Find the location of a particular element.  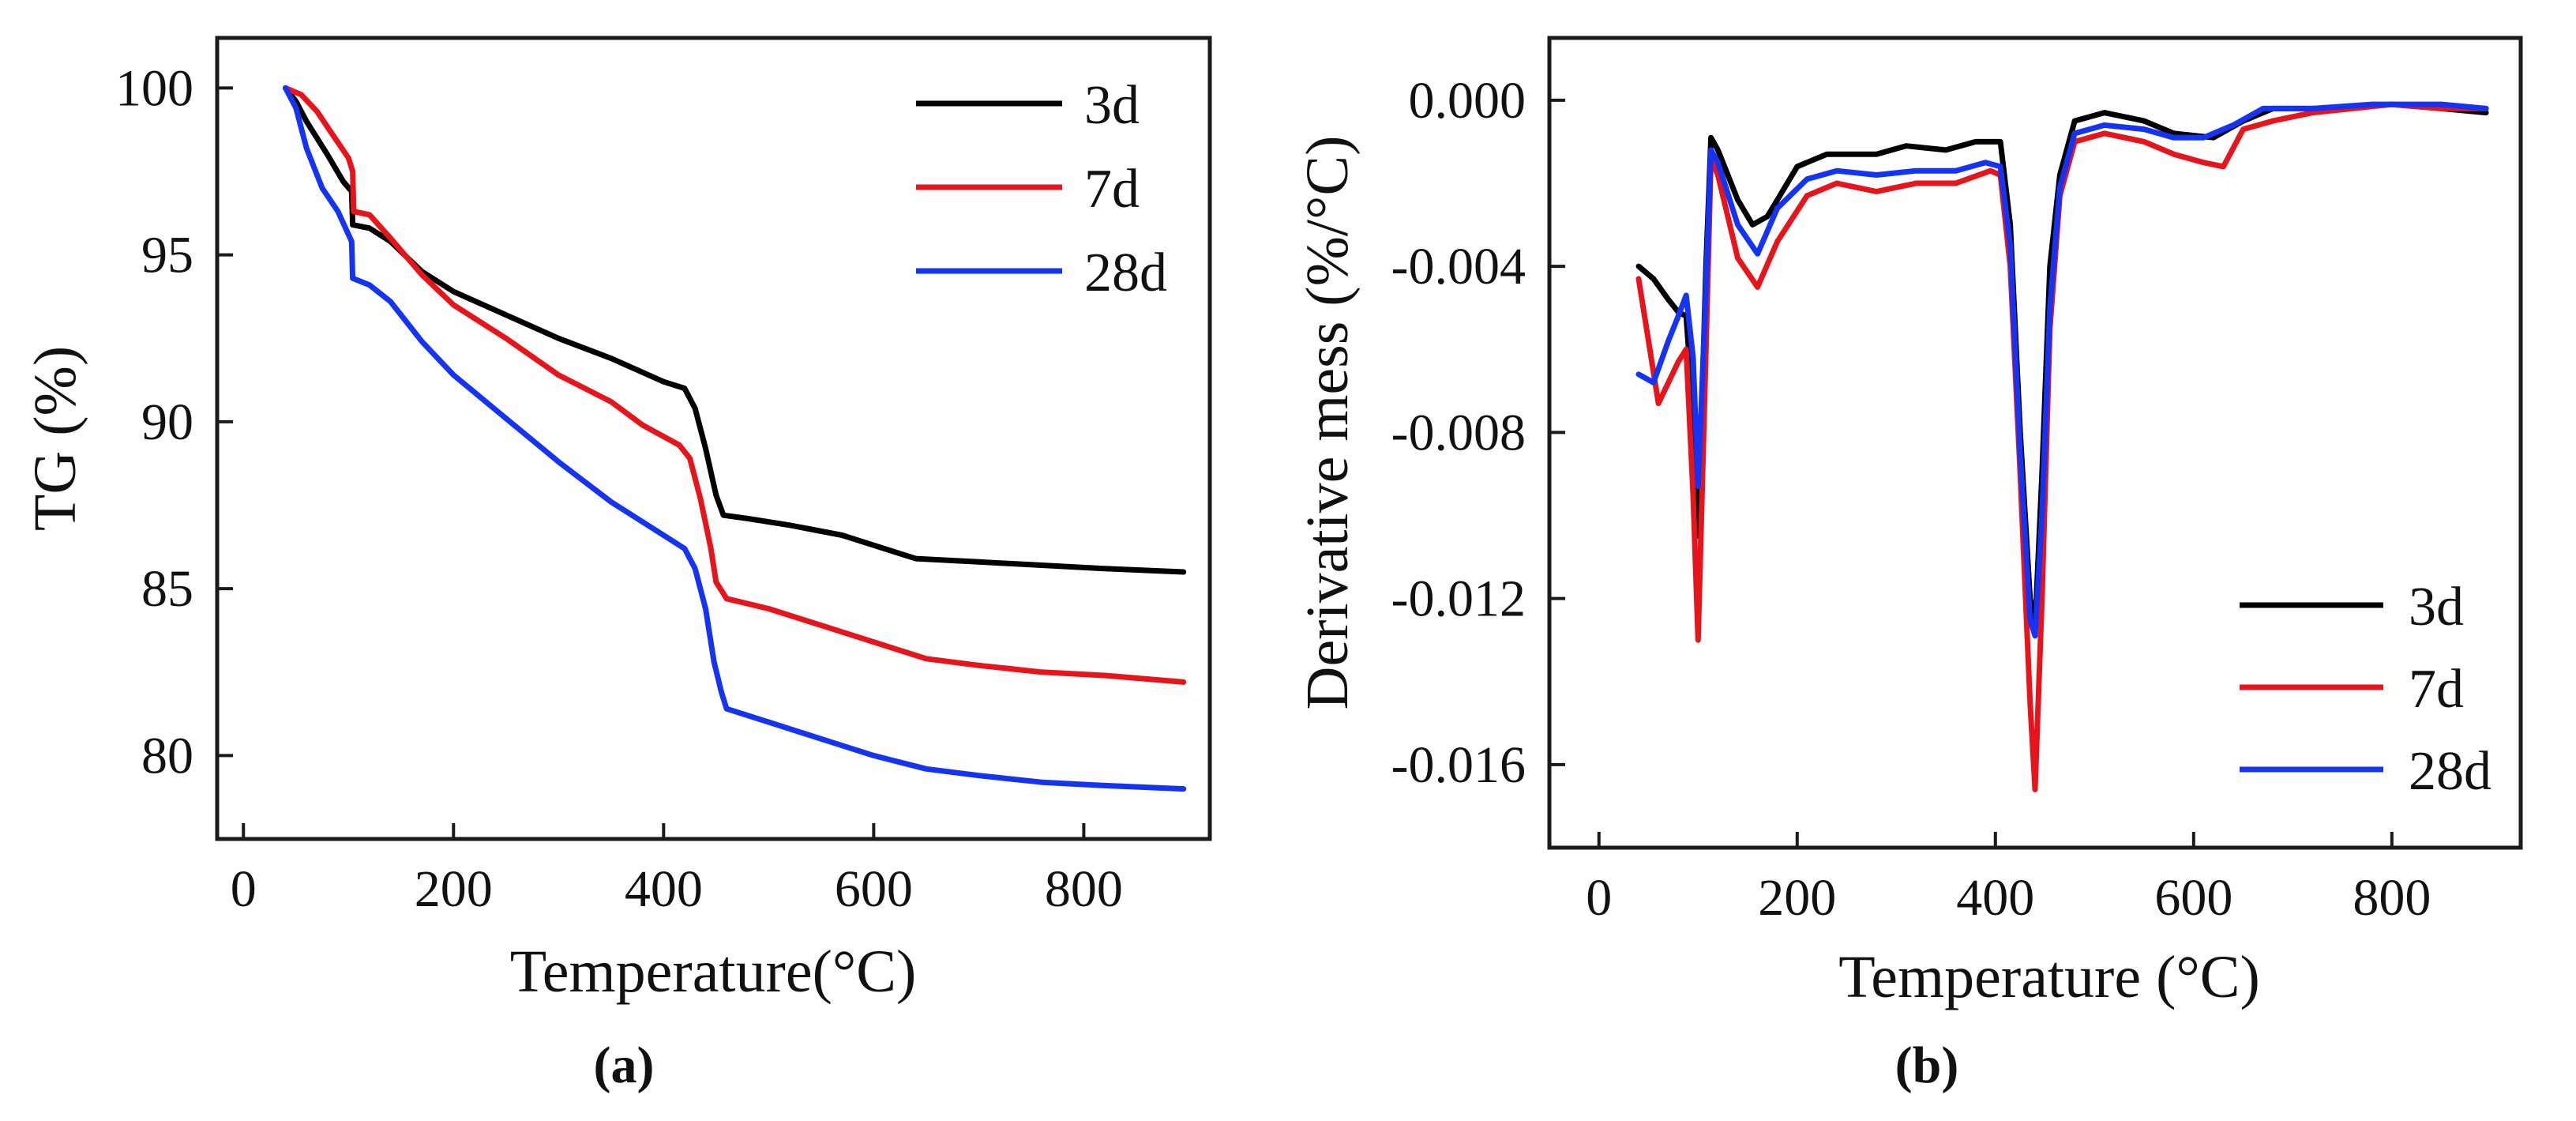

panel-b-y-tick-label: -0.016 is located at coordinates (1458, 765).